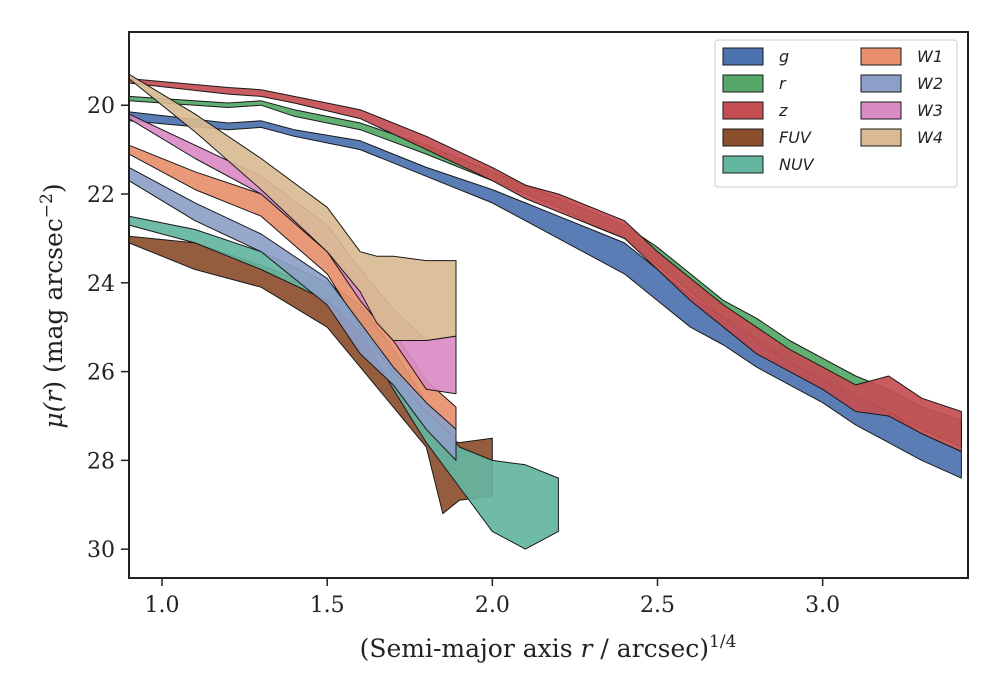  I want to click on band-w4, so click(292, 207).